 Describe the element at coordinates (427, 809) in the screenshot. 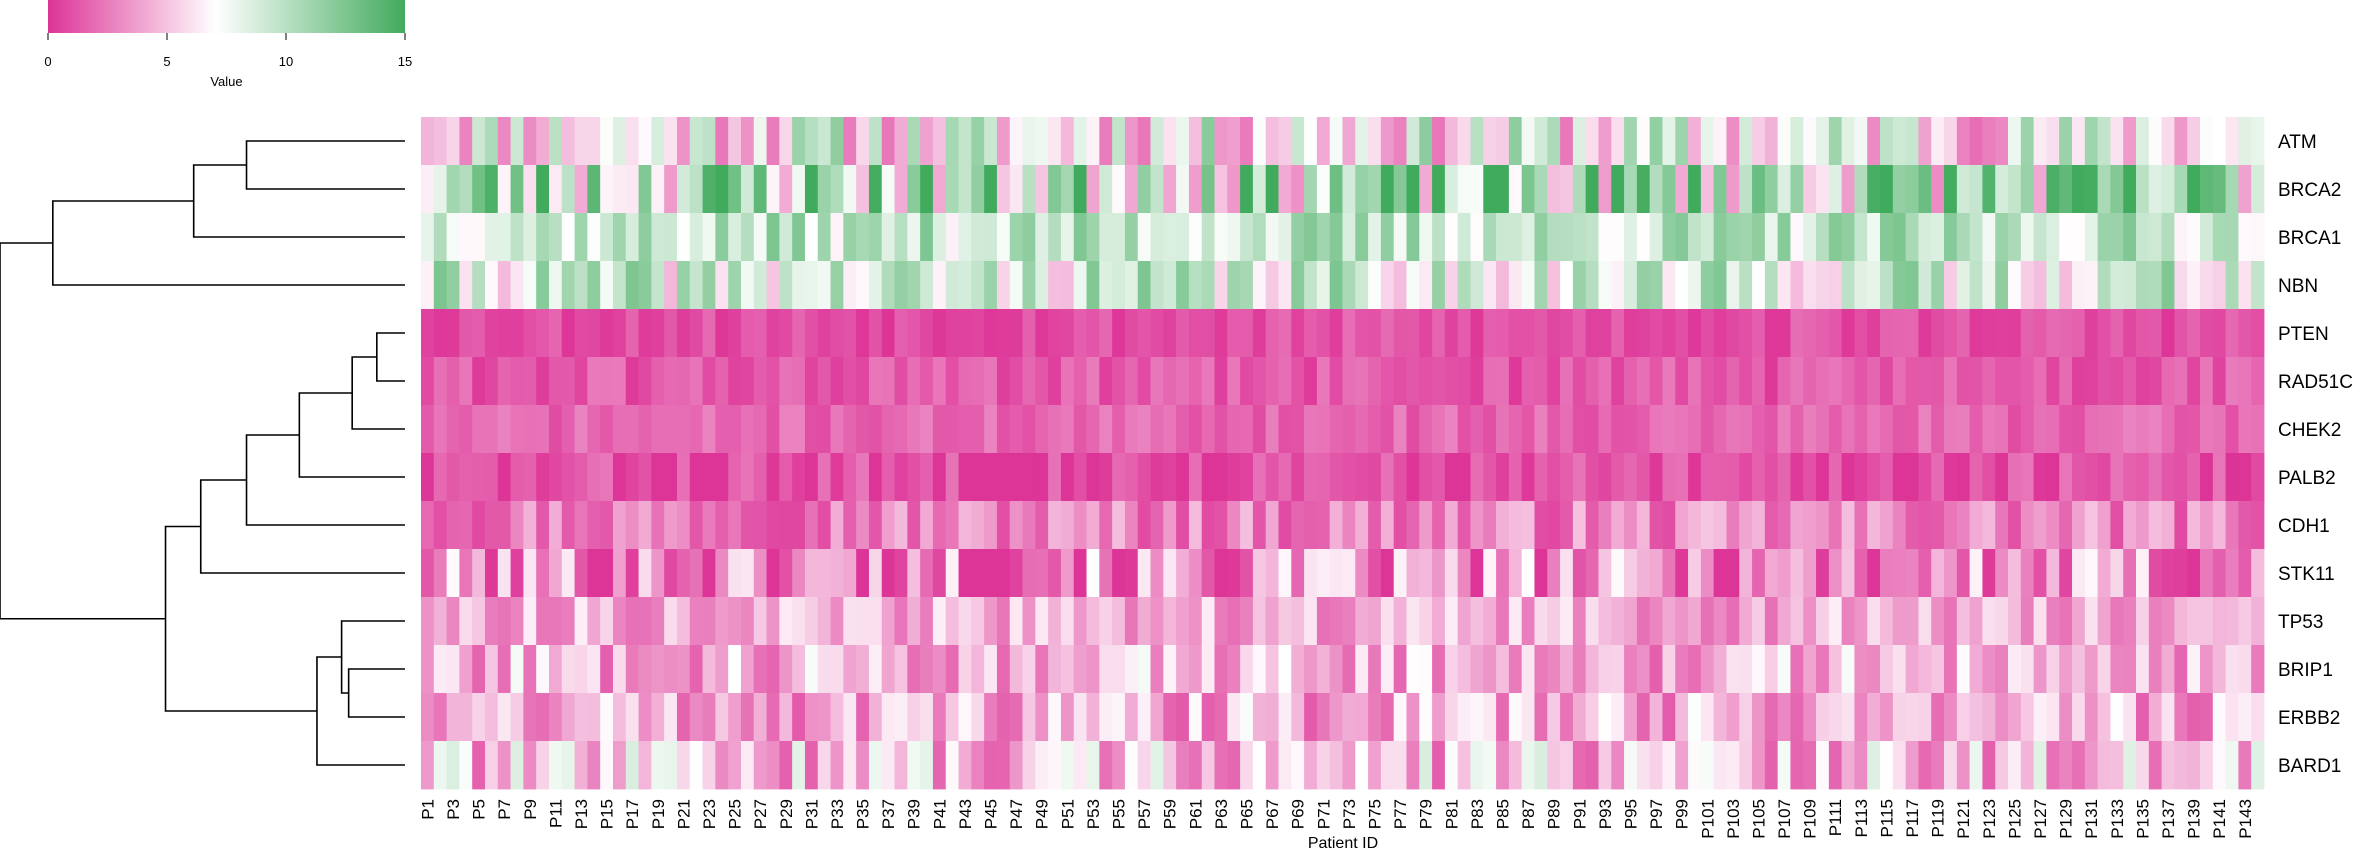

I see `column-tick-label: P1` at that location.